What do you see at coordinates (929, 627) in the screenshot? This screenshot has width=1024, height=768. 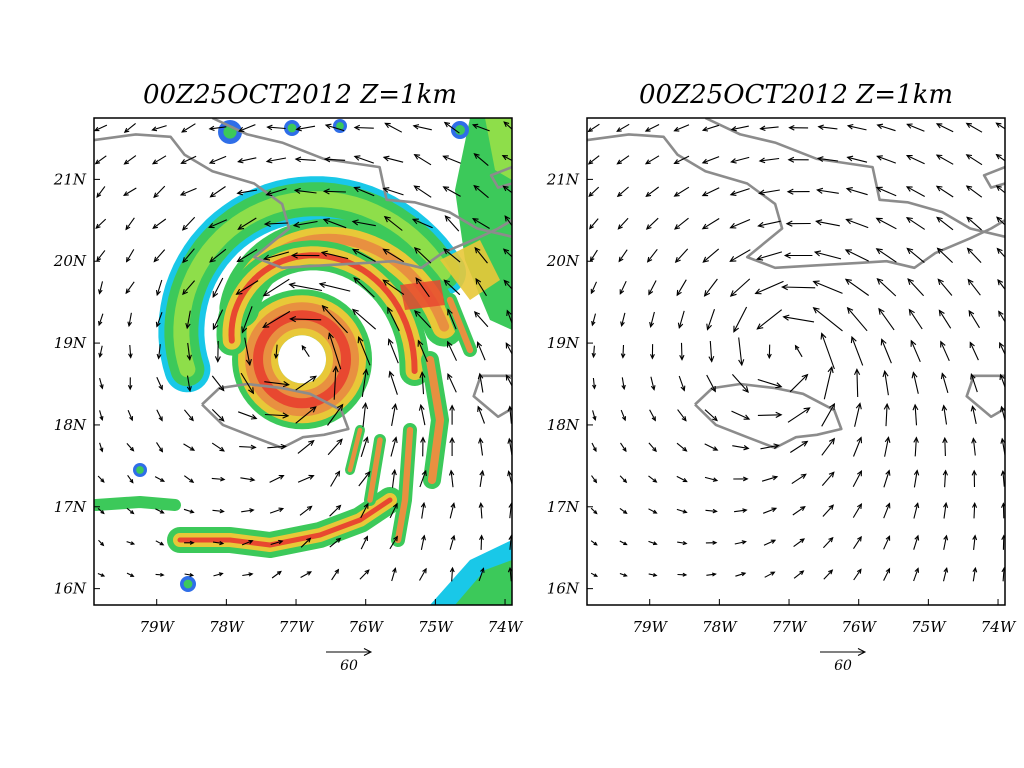 I see `x-tick-label: 75W` at bounding box center [929, 627].